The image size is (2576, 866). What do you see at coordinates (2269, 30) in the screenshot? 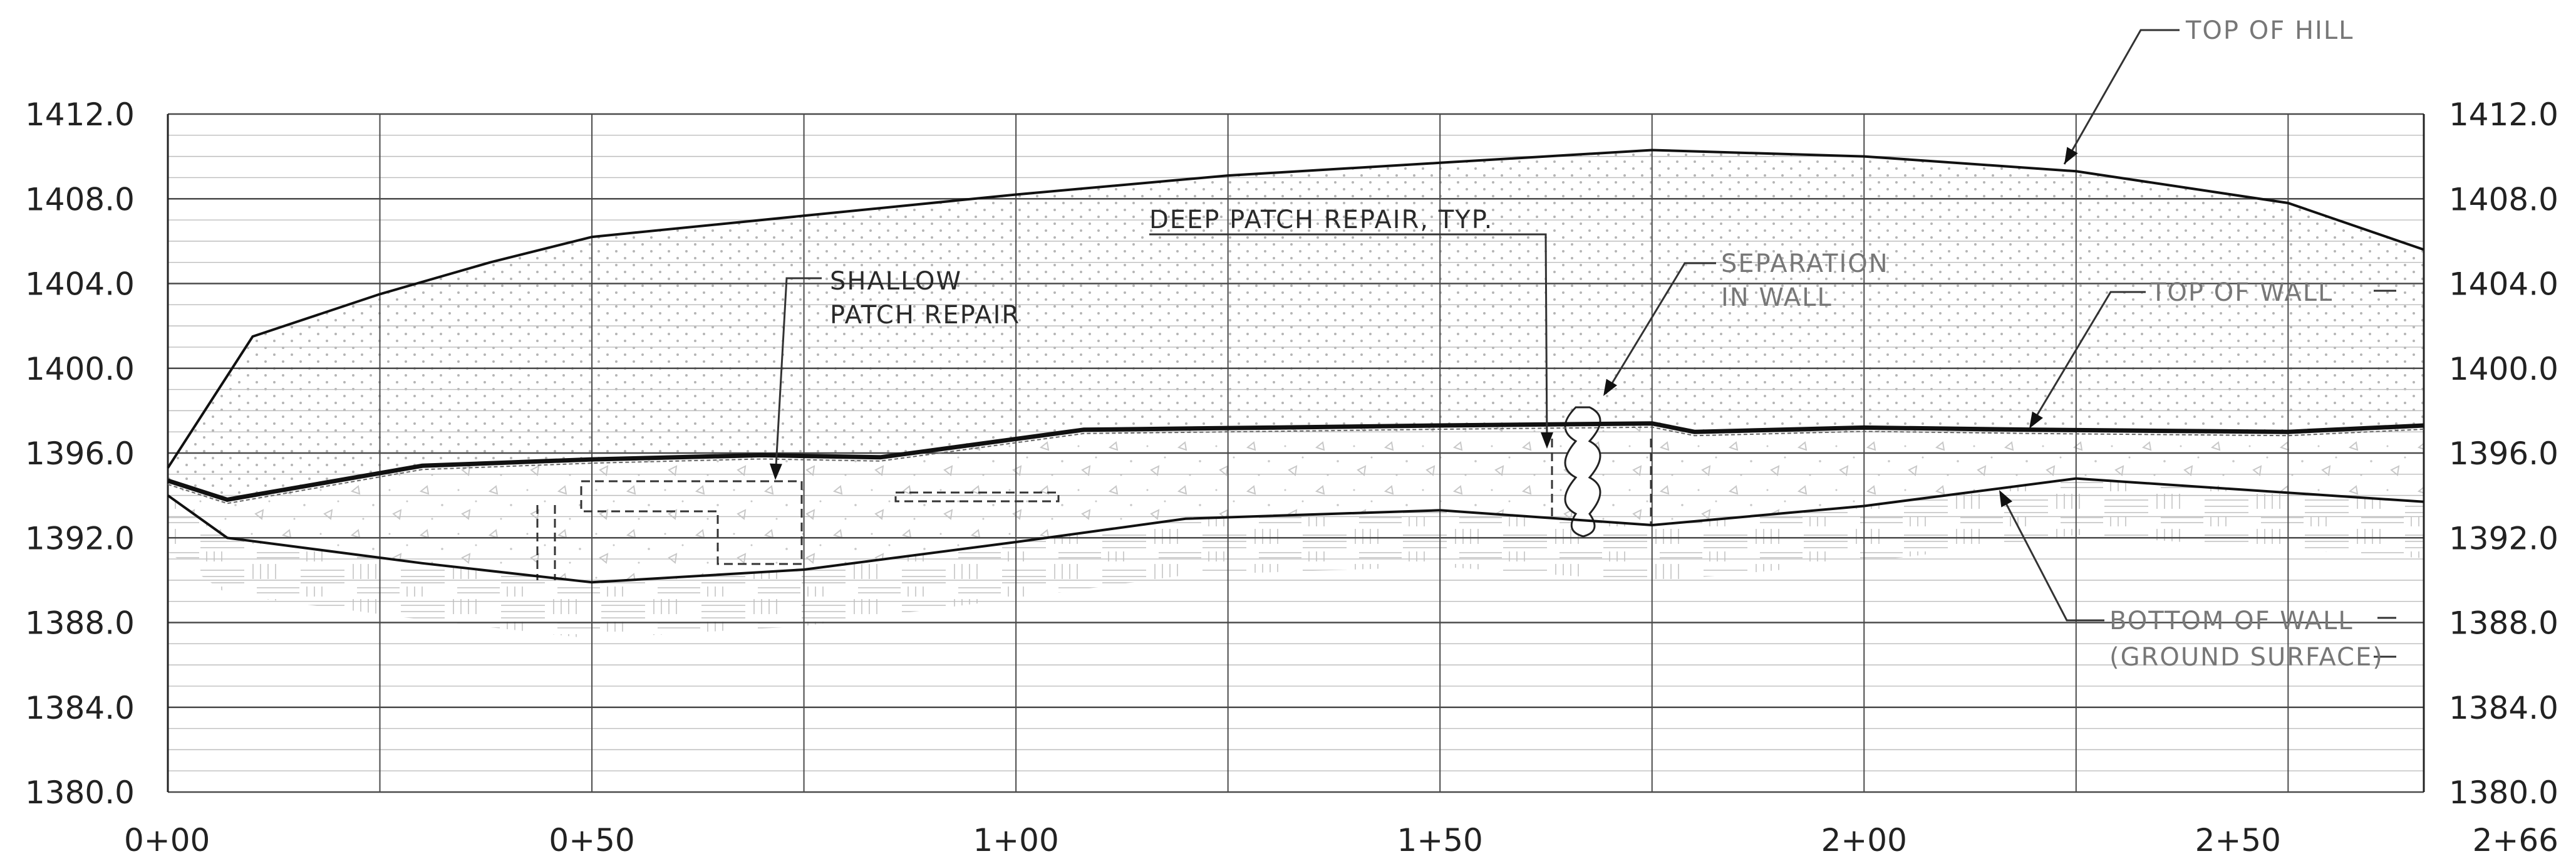
I see `top-of-hill-label: TOP OF HILL` at bounding box center [2269, 30].